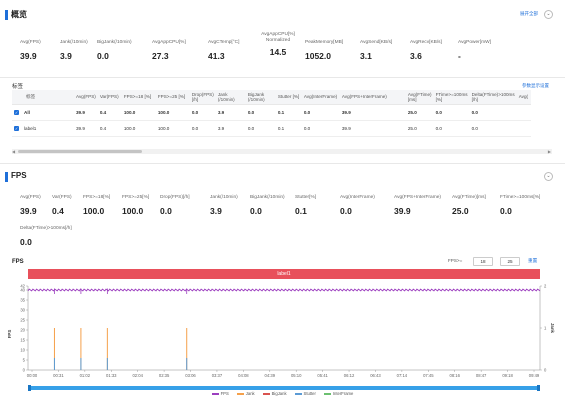 This screenshot has width=565, height=400. What do you see at coordinates (419, 97) in the screenshot?
I see `table-header-cell: Avg(FTime) [ms]` at bounding box center [419, 97].